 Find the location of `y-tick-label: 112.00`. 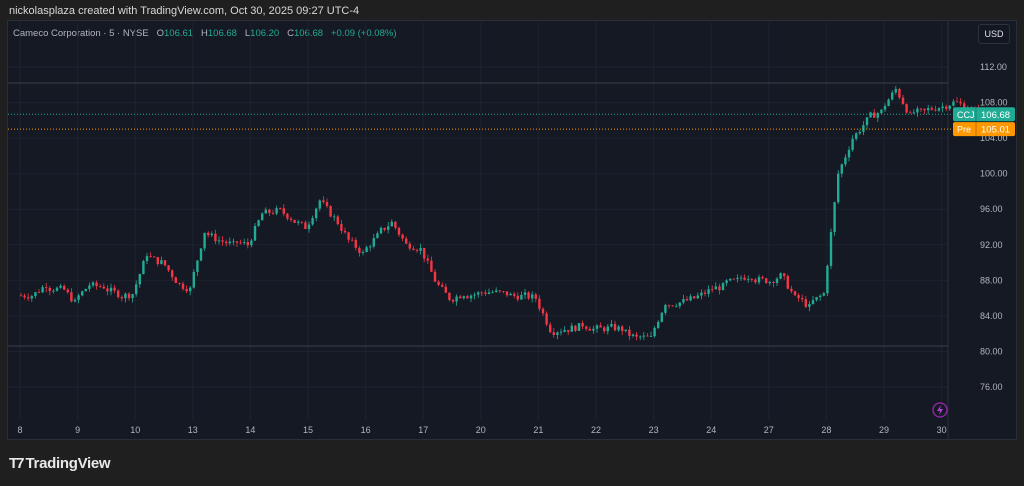

y-tick-label: 112.00 is located at coordinates (993, 67).